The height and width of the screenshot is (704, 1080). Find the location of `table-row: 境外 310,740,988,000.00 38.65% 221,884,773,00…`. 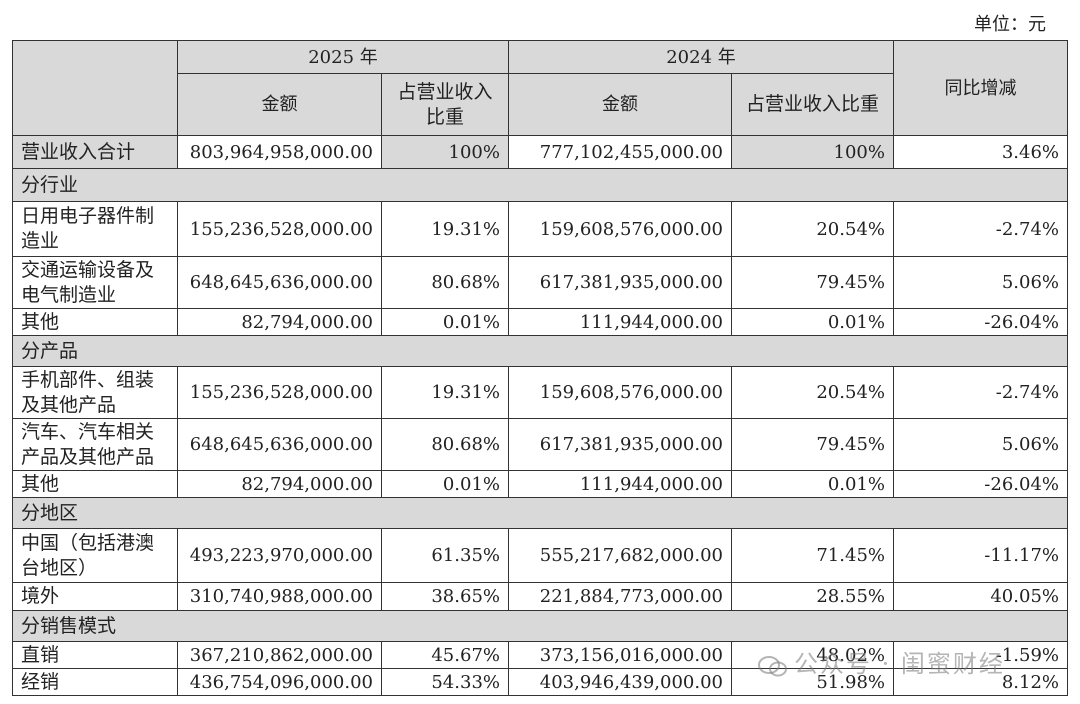

table-row: 境外 310,740,988,000.00 38.65% 221,884,773,00… is located at coordinates (540, 596).